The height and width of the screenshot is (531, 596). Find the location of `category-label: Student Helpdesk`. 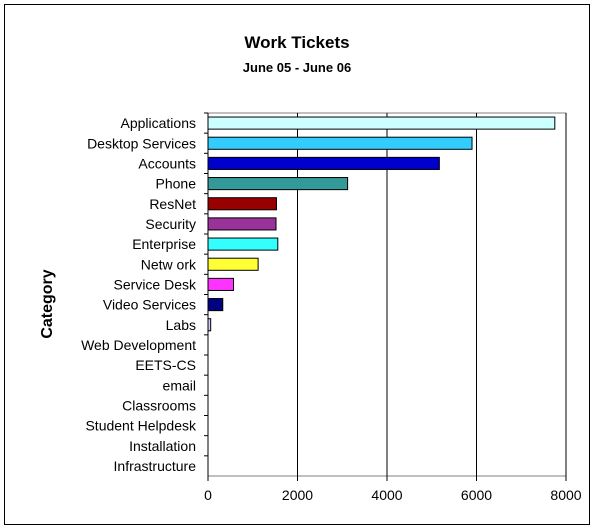

category-label: Student Helpdesk is located at coordinates (141, 426).